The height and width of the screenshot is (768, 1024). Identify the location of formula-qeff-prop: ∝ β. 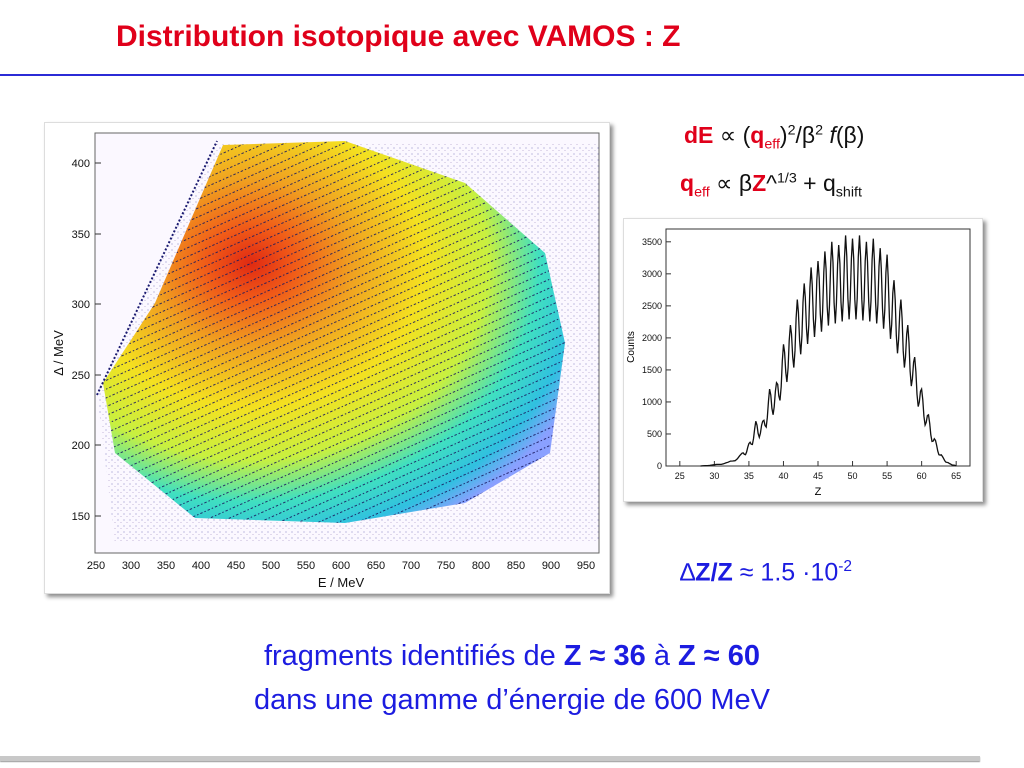
(731, 183).